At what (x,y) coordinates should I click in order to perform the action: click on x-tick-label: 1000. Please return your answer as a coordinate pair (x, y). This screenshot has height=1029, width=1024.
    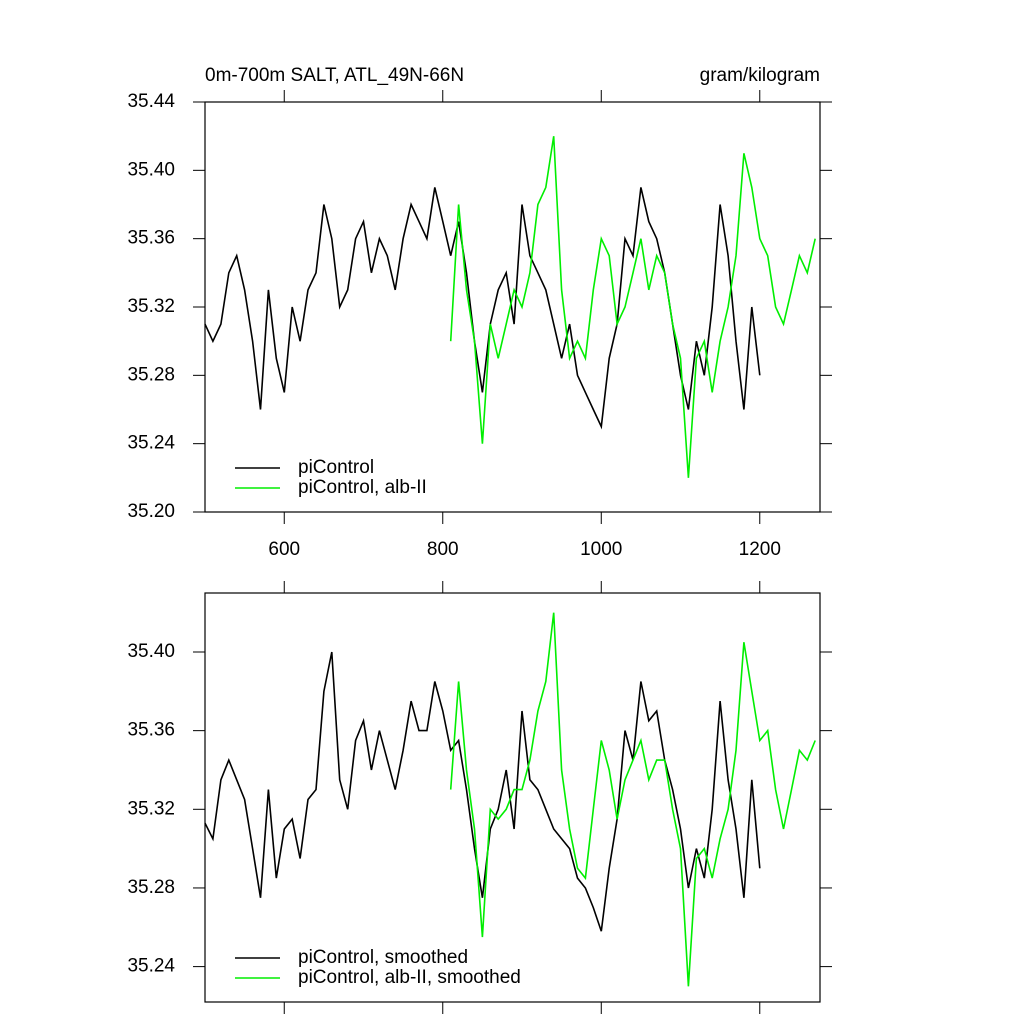
    Looking at the image, I should click on (601, 549).